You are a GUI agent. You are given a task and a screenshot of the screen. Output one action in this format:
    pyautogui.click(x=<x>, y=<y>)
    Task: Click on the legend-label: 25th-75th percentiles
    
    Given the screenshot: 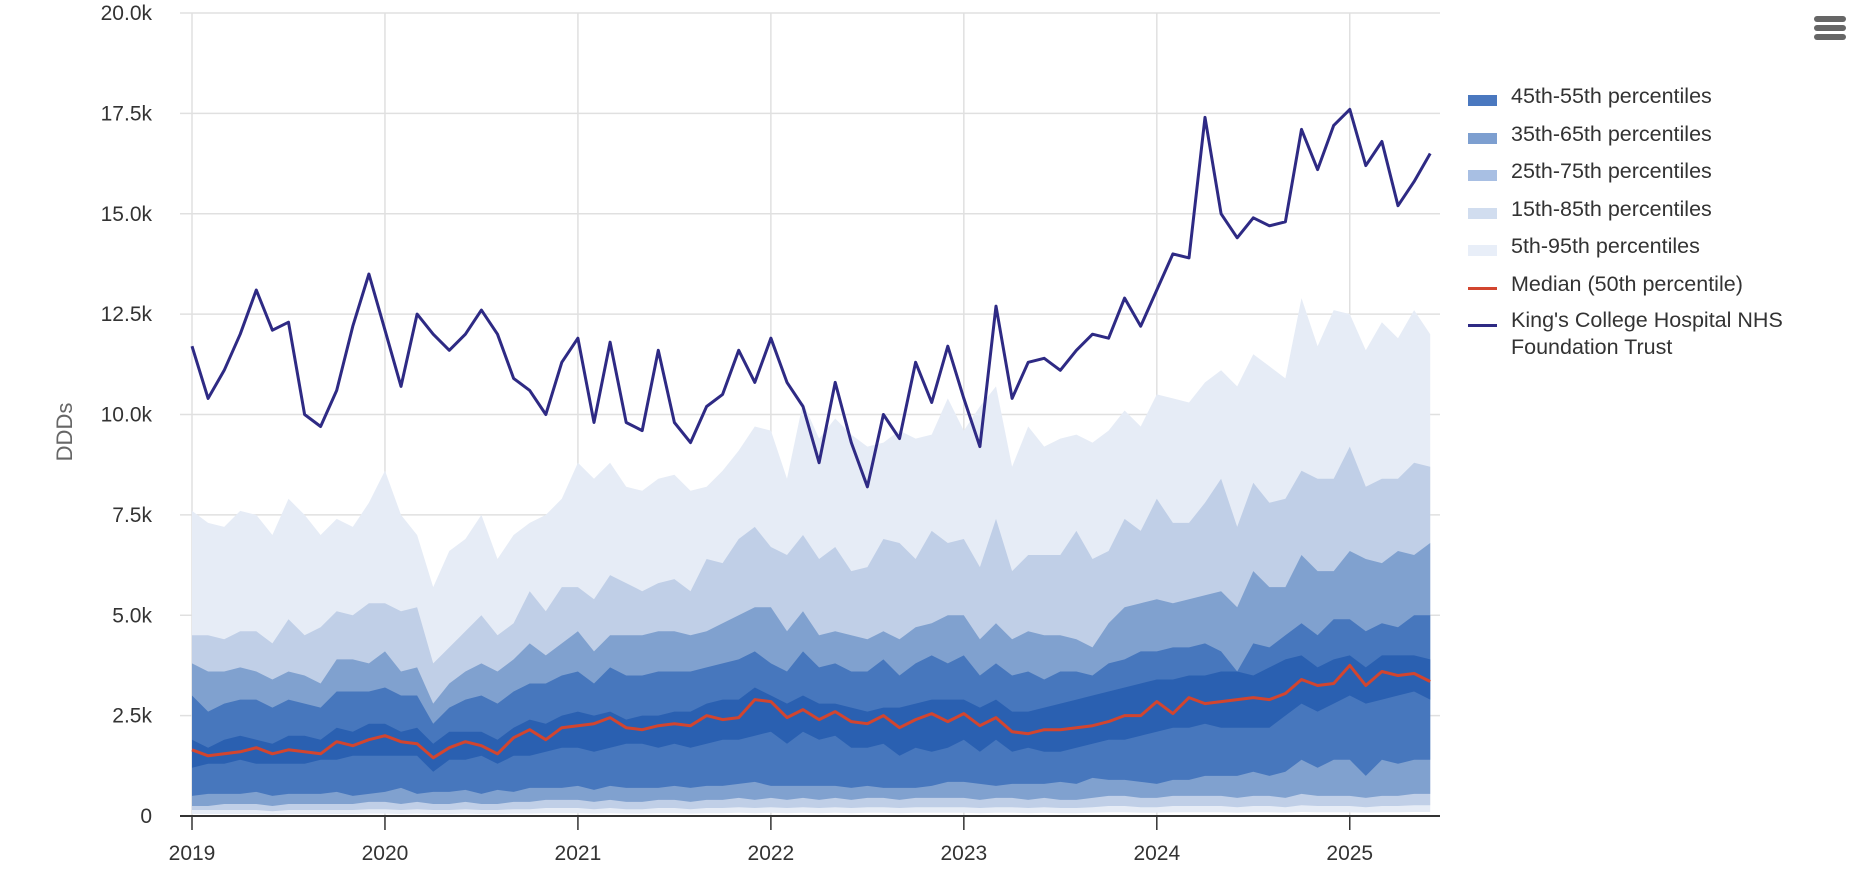 What is the action you would take?
    pyautogui.click(x=1611, y=171)
    